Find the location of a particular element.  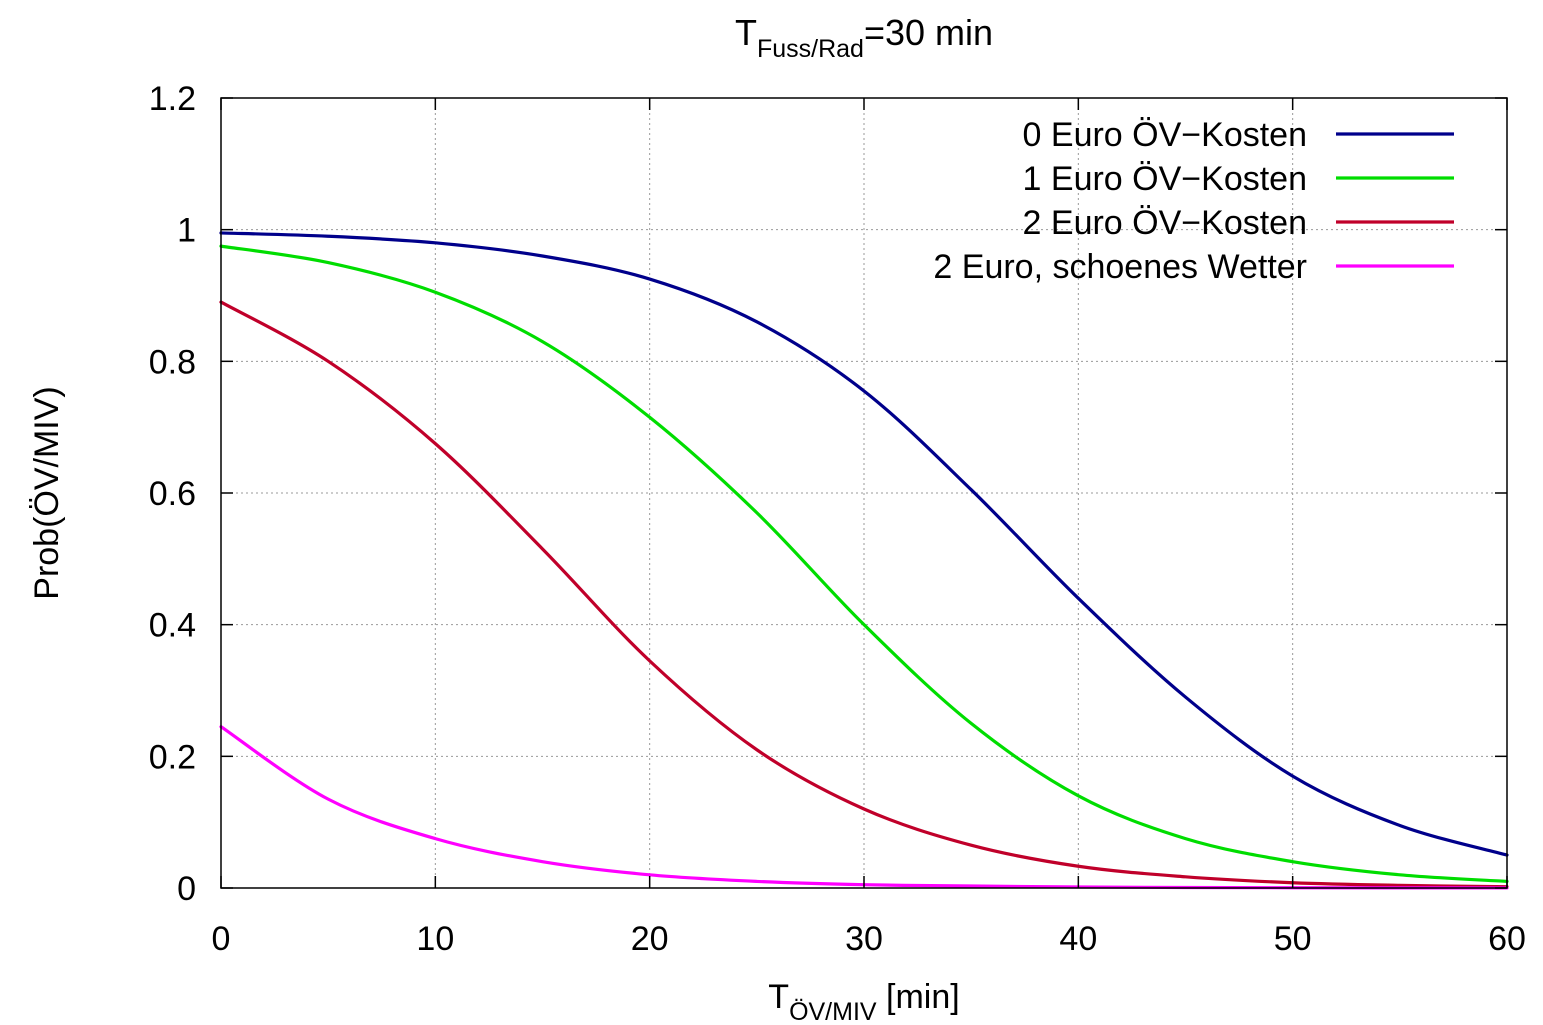

x-tick-labels: 0 10 20 30 40 50 60 is located at coordinates (869, 939).